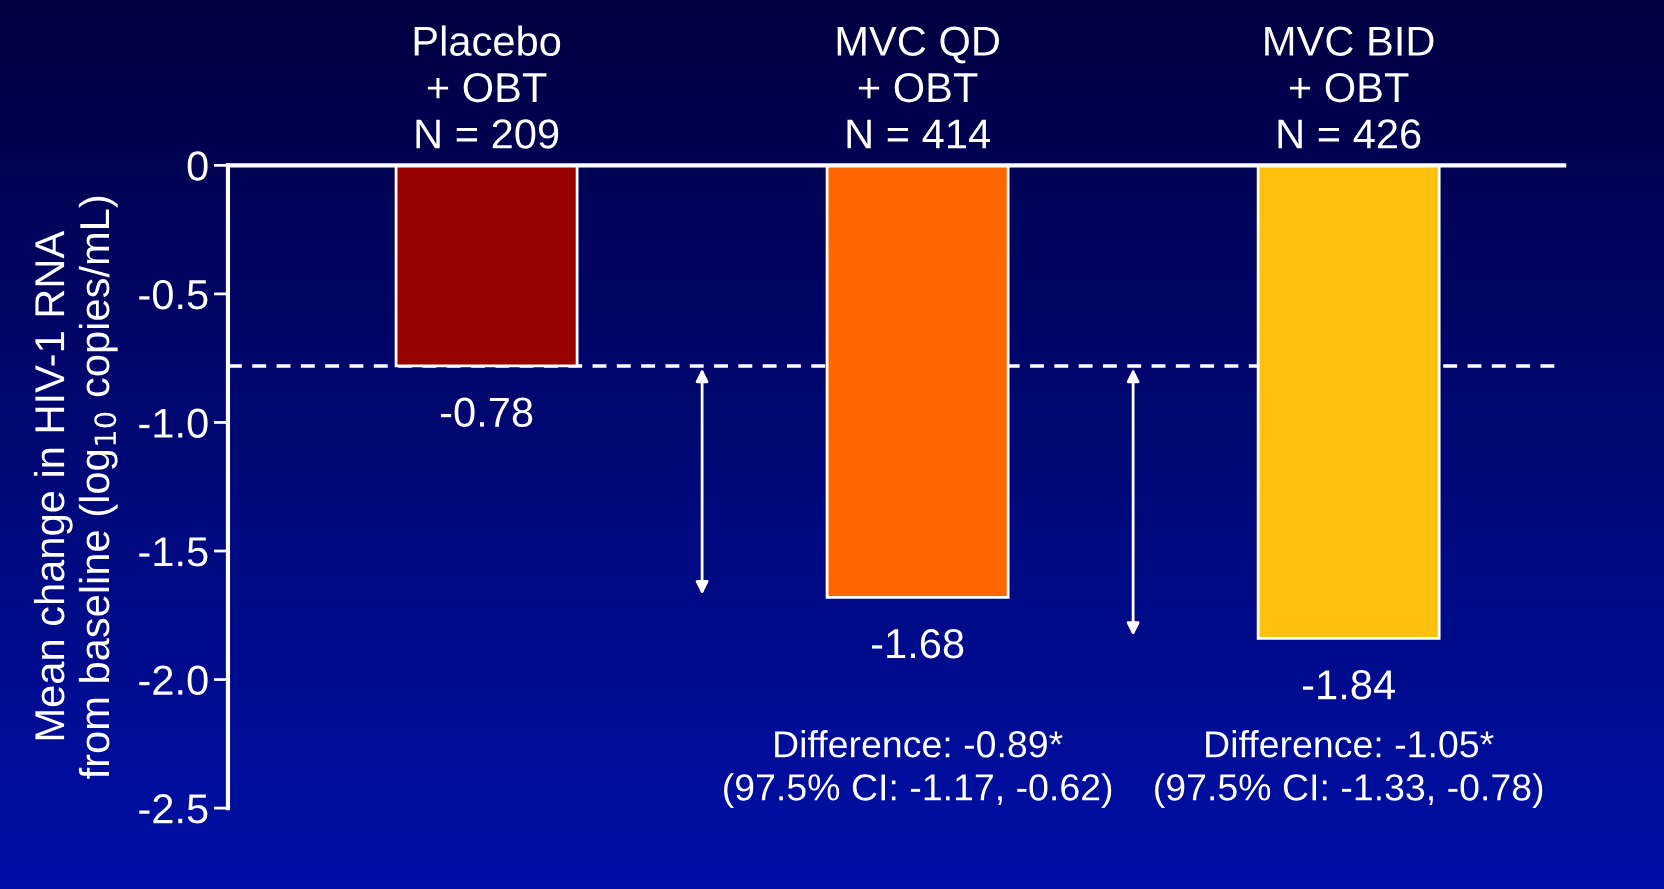 This screenshot has width=1664, height=889. I want to click on data-label: -1.84, so click(1349, 685).